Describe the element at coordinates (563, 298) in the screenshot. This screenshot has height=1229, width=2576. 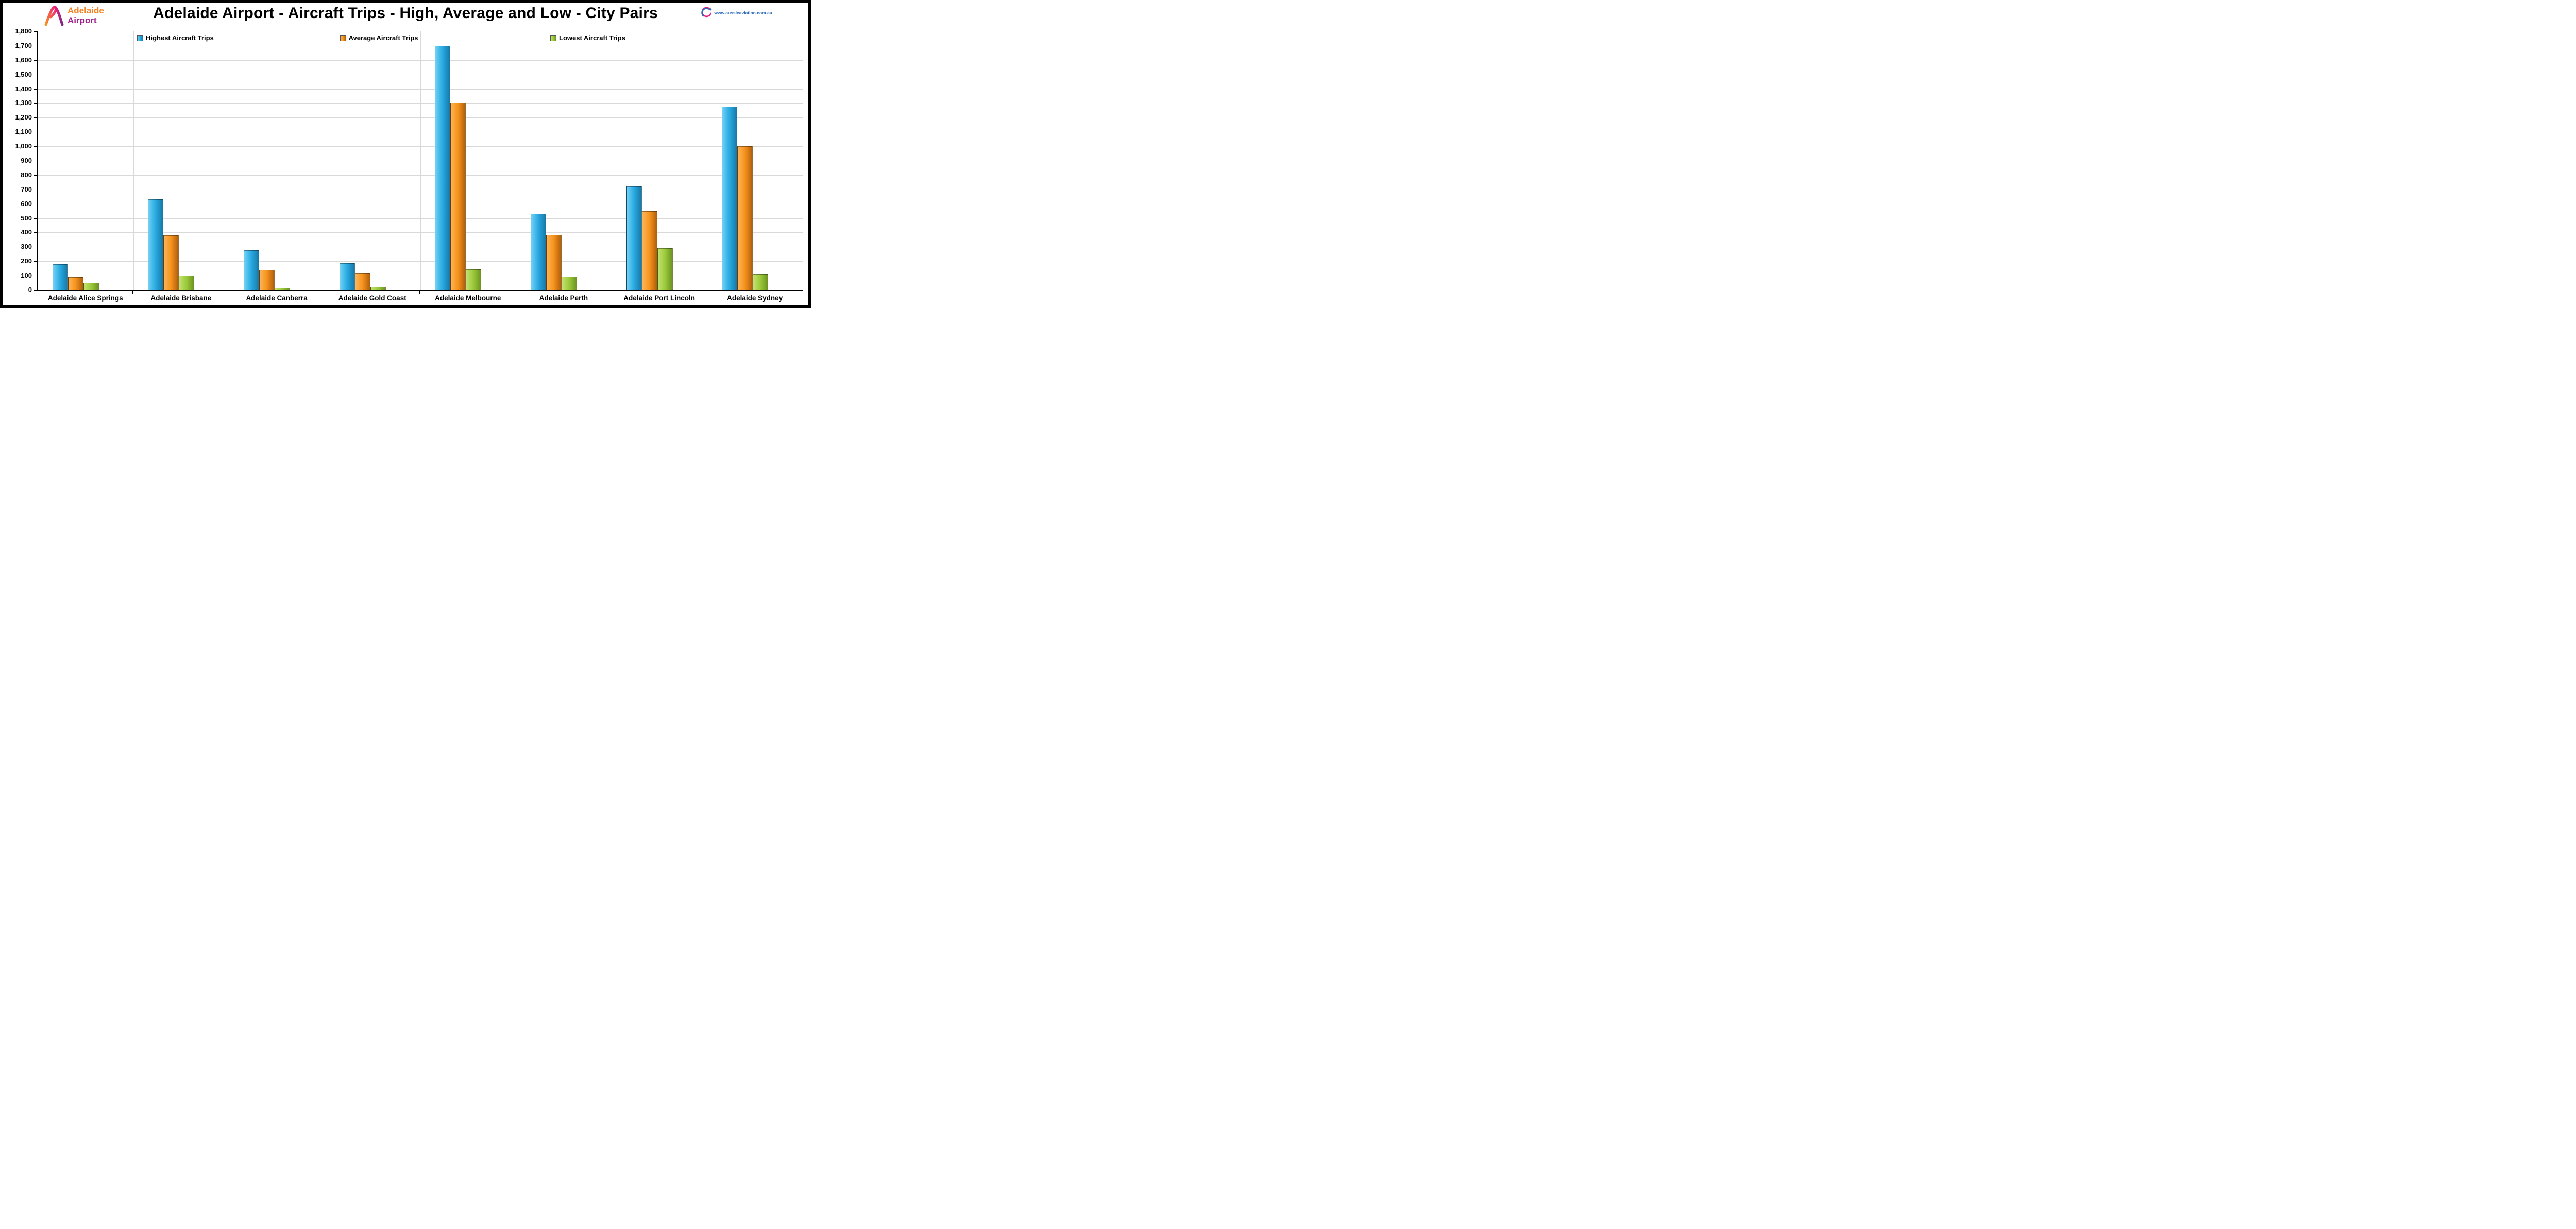
I see `x-axis-category-label: Adelaide Perth` at that location.